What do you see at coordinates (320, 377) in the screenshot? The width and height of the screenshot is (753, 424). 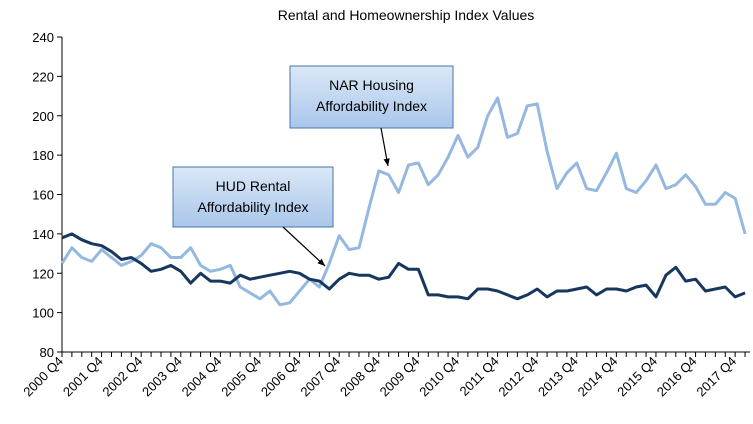 I see `x-tick-label: 2007 Q4` at bounding box center [320, 377].